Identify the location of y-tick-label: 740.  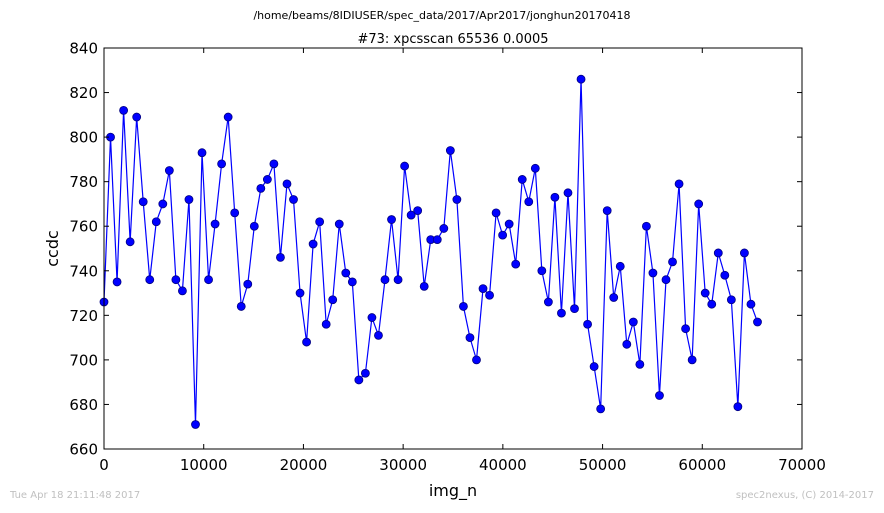
(83, 271).